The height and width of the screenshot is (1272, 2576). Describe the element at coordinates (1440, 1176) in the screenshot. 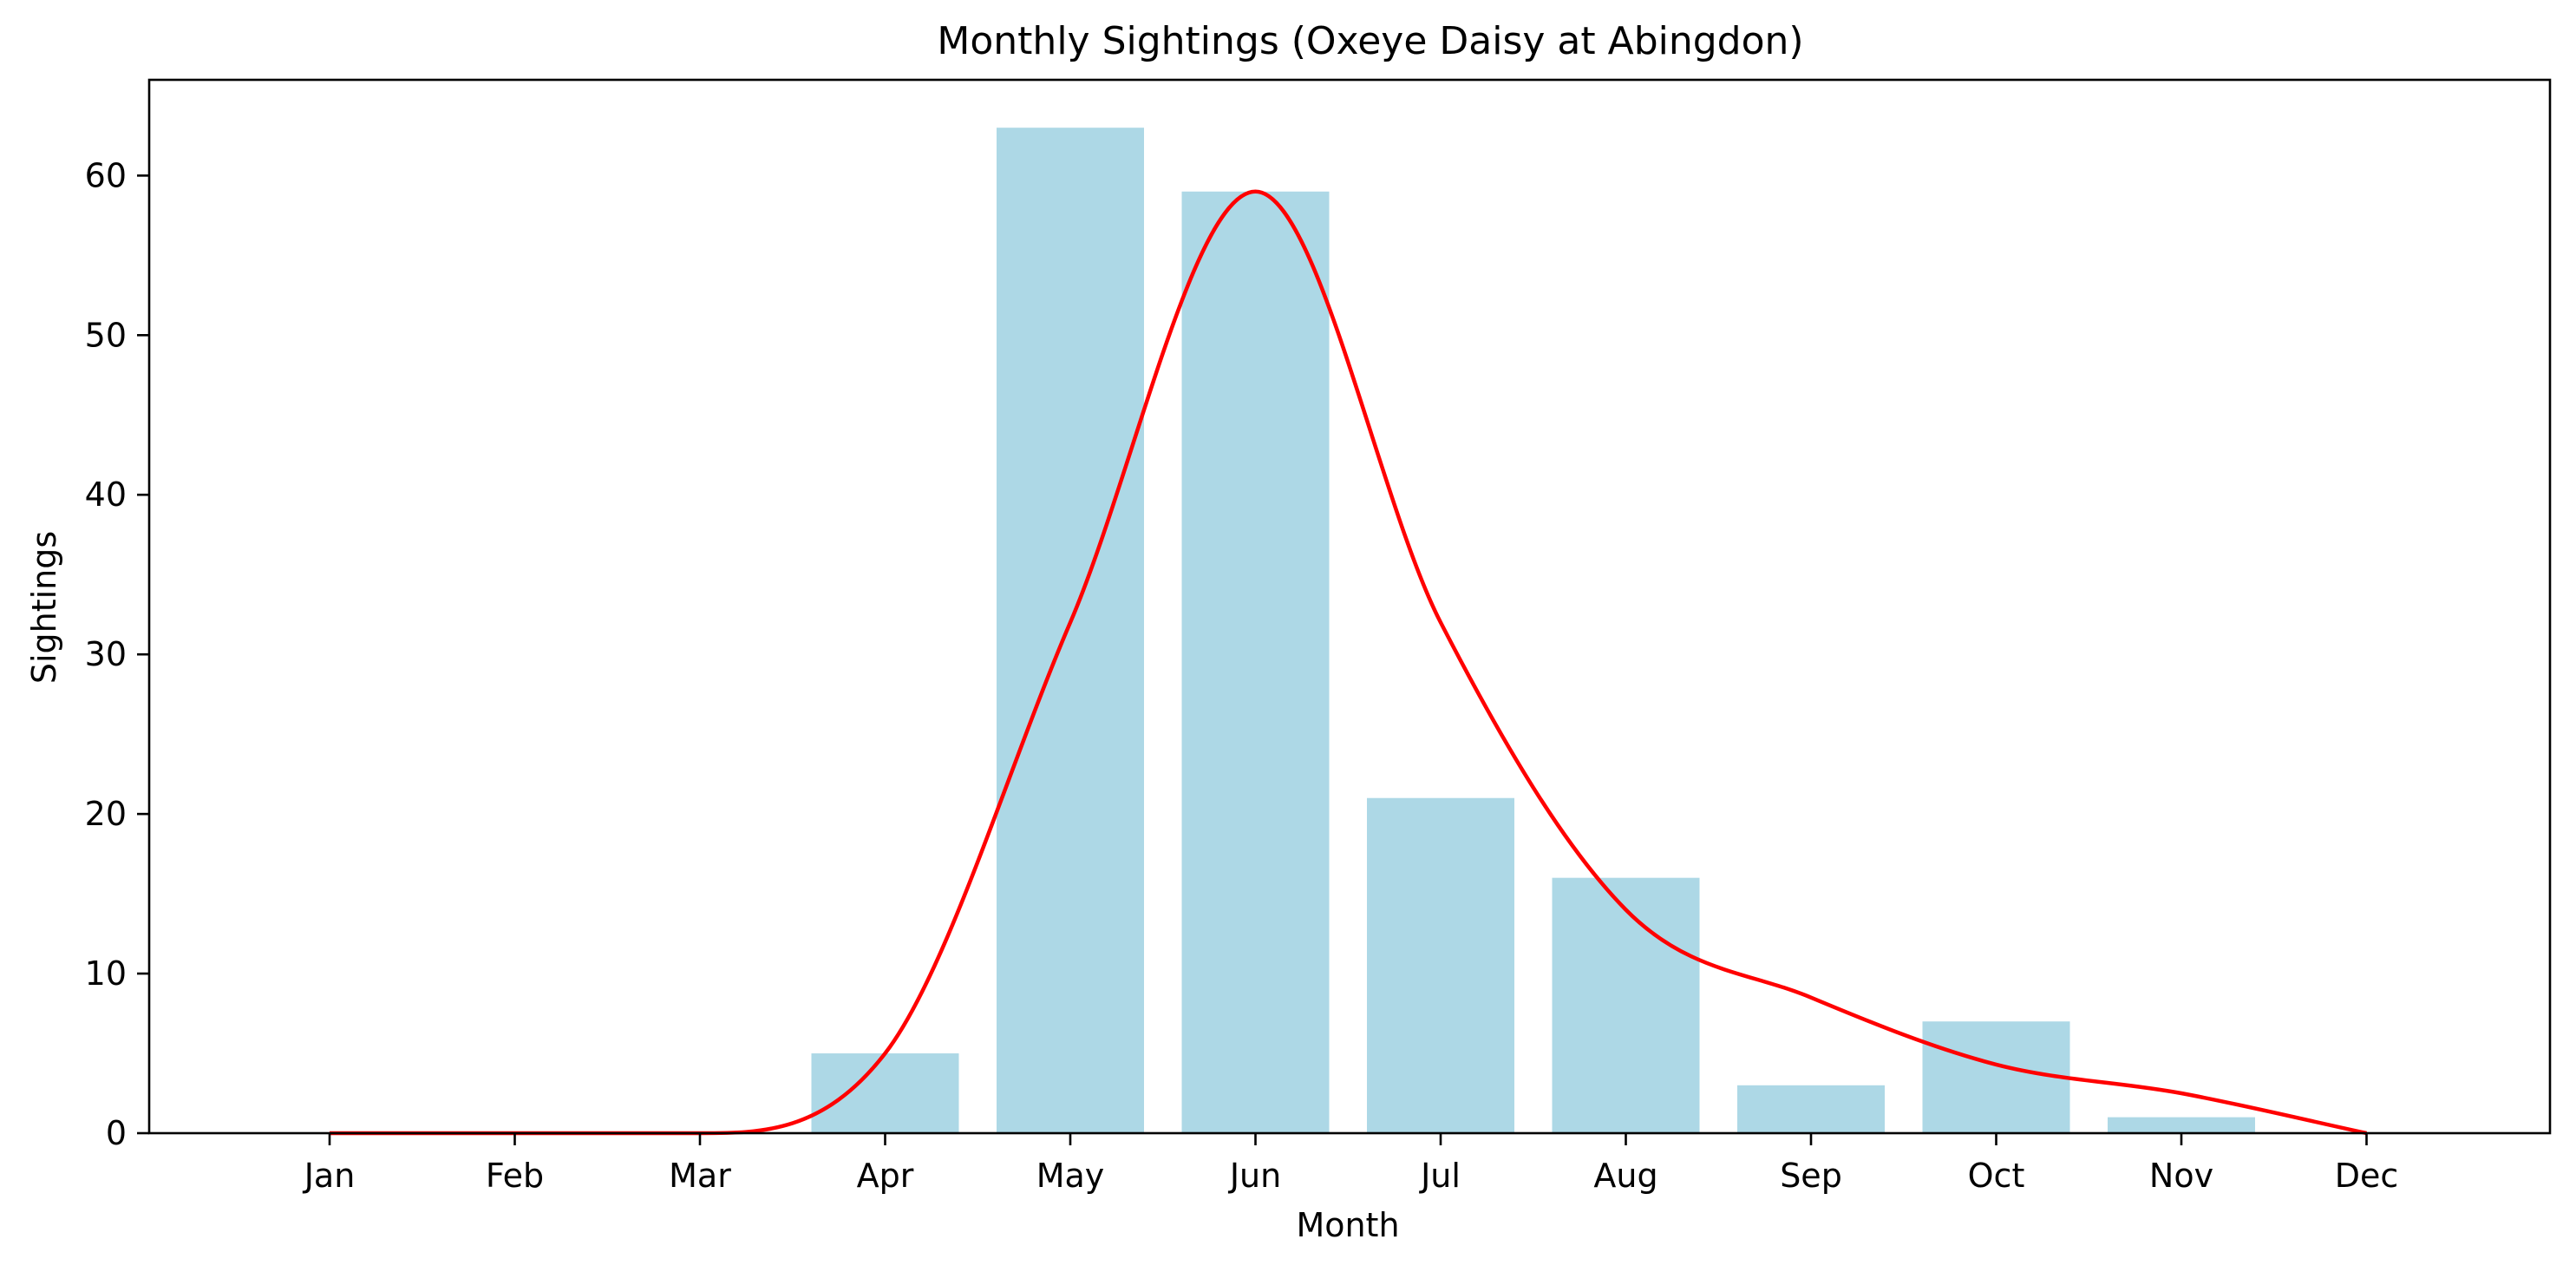

I see `x-tick-label-jul: Jul` at that location.